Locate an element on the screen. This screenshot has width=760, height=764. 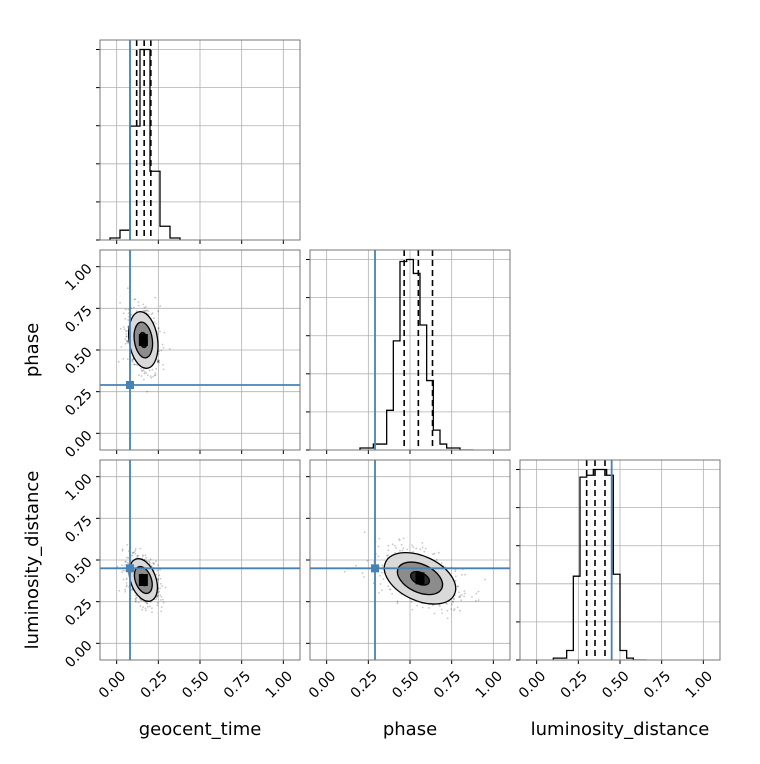
x-axis-label-luminosity_distance: luminosity_distance is located at coordinates (620, 729).